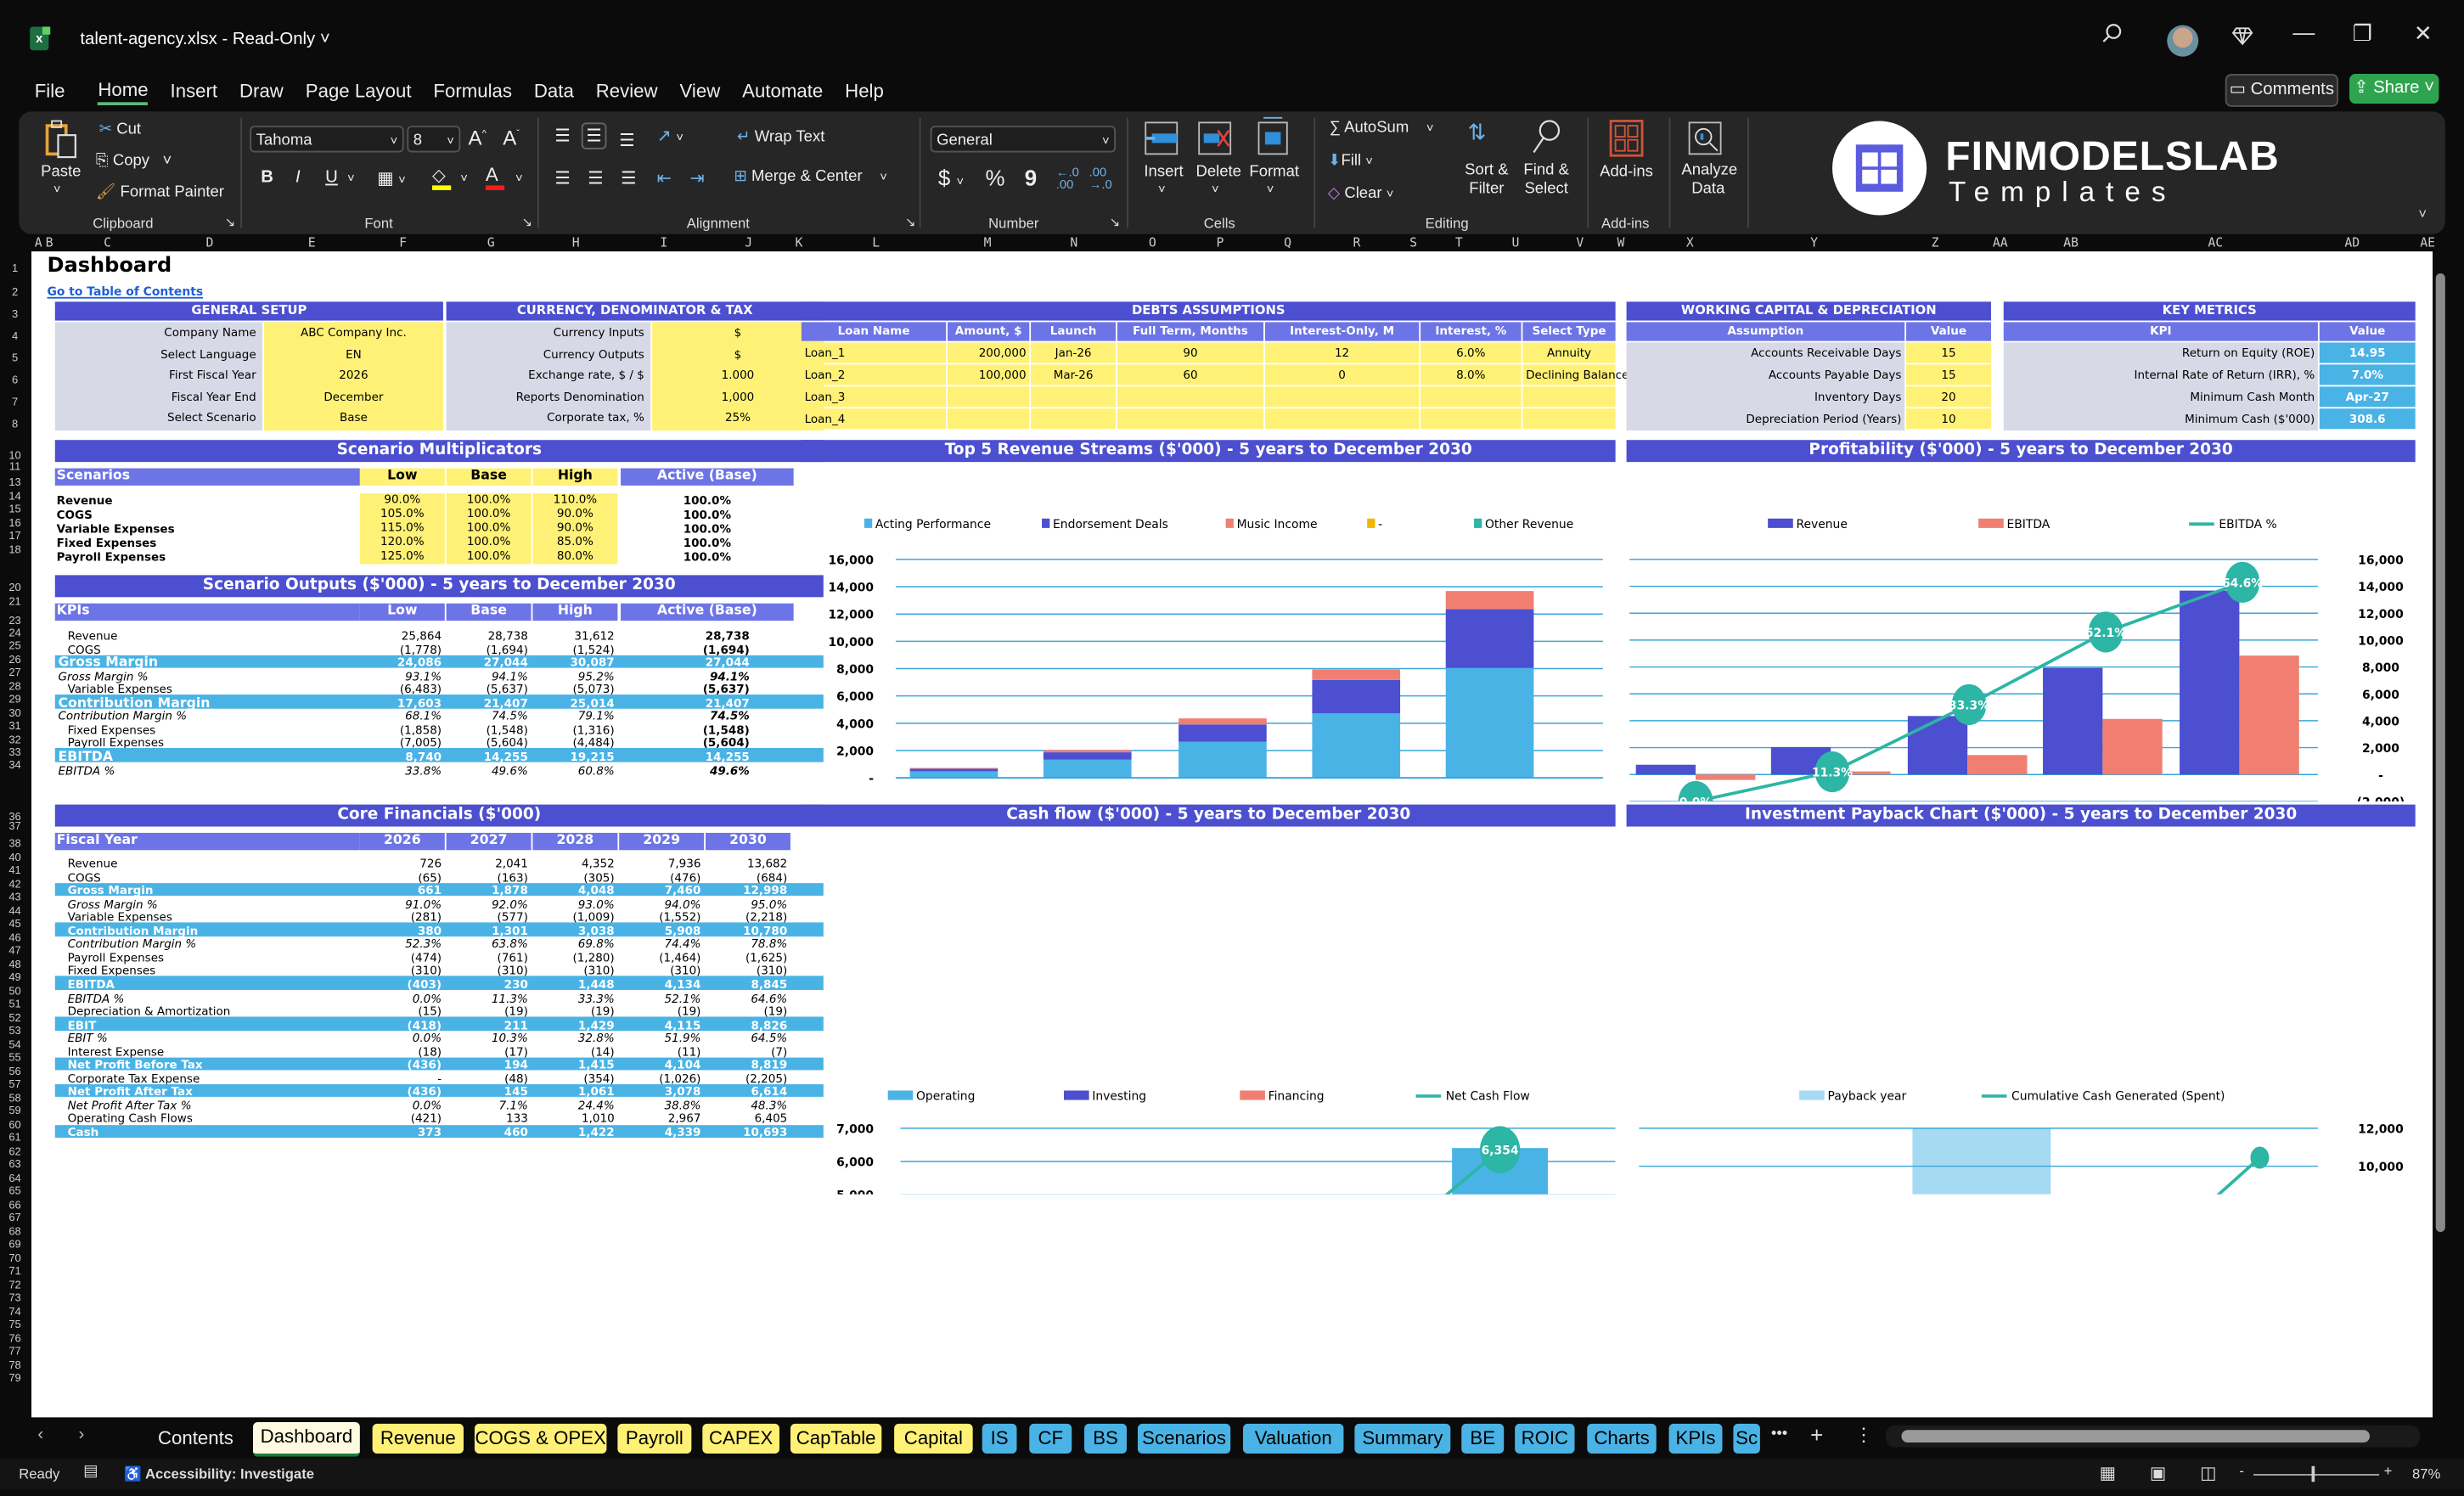  I want to click on analyze-data-icon, so click(1705, 141).